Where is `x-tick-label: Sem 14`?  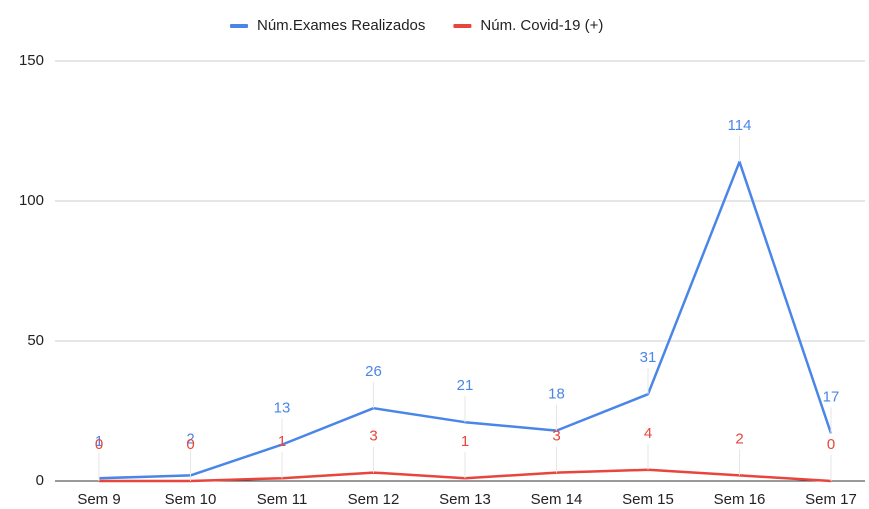 x-tick-label: Sem 14 is located at coordinates (557, 499).